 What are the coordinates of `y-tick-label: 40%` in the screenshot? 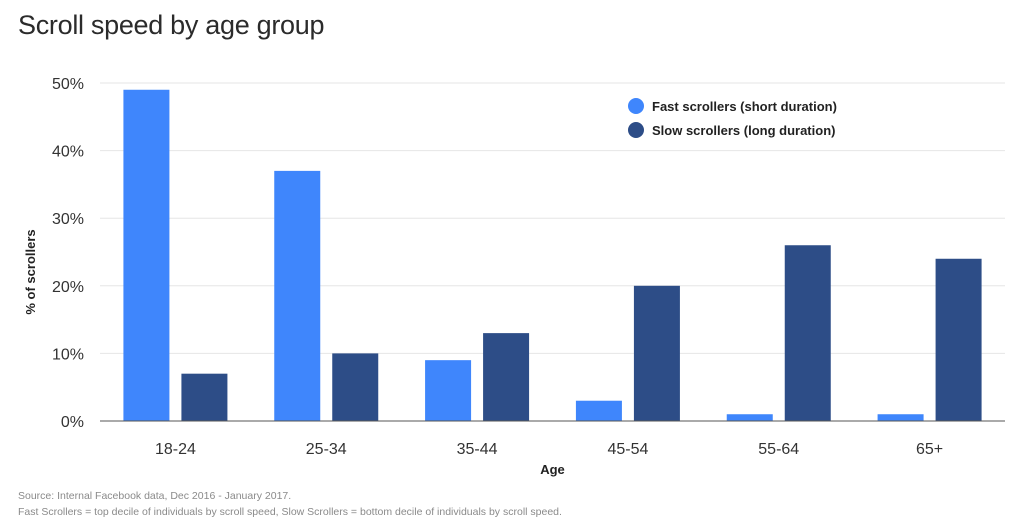 It's located at (68, 152).